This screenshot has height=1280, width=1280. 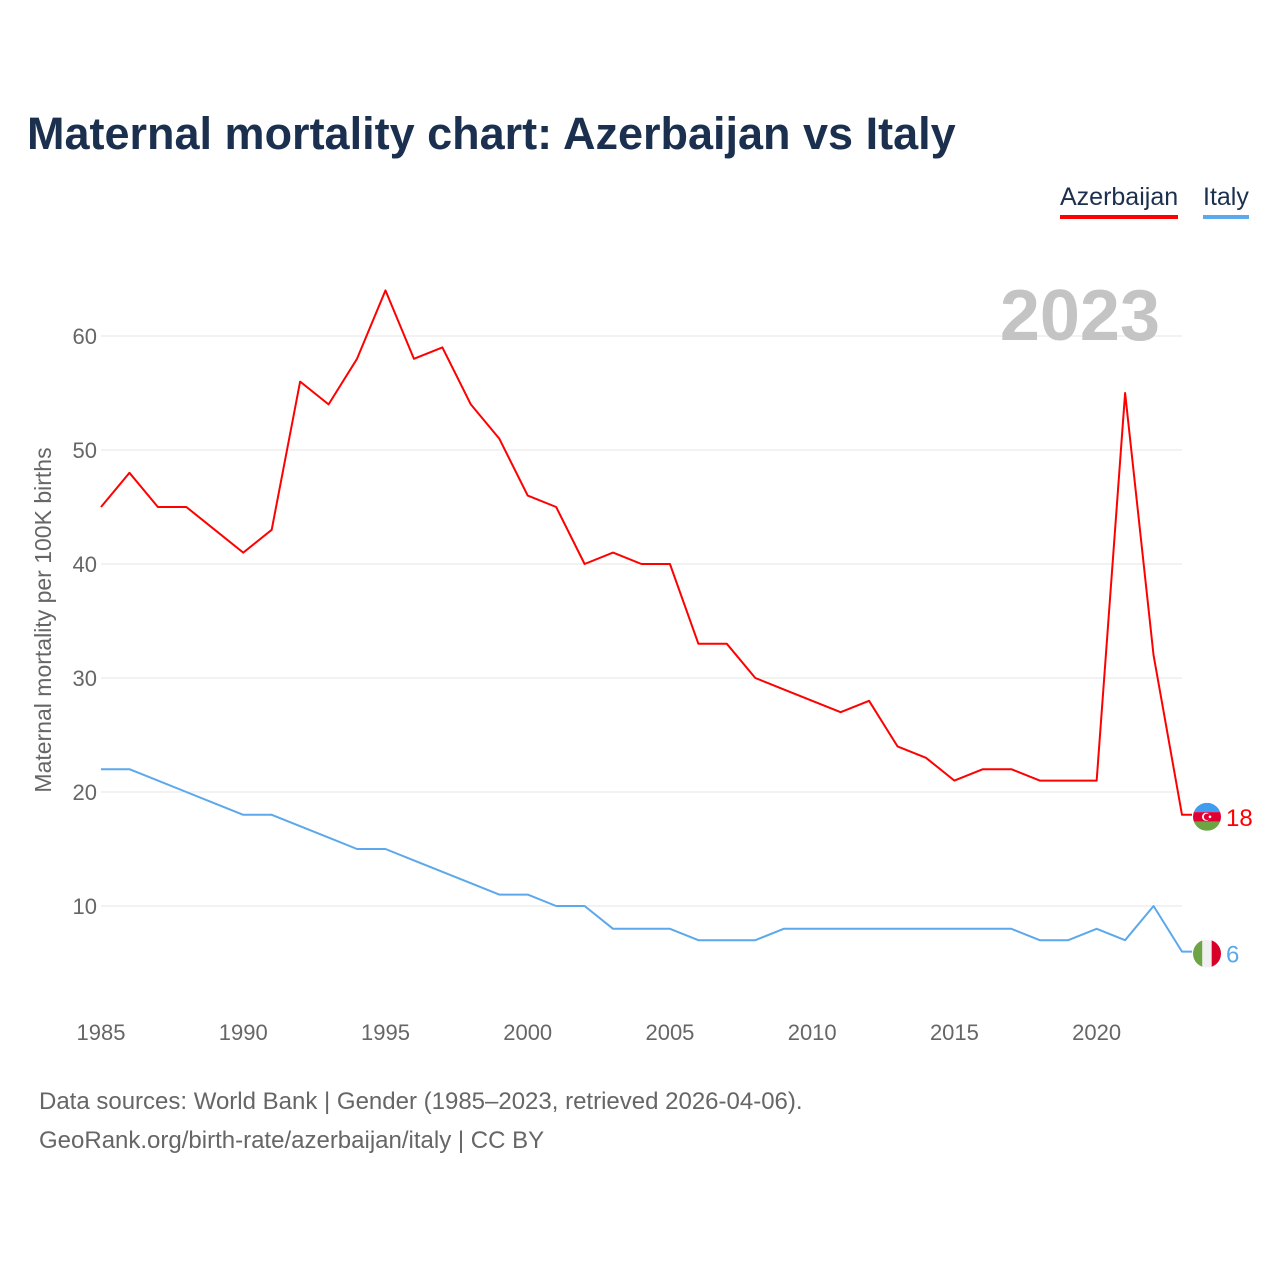 What do you see at coordinates (1207, 953) in the screenshot?
I see `flag-italy-icon` at bounding box center [1207, 953].